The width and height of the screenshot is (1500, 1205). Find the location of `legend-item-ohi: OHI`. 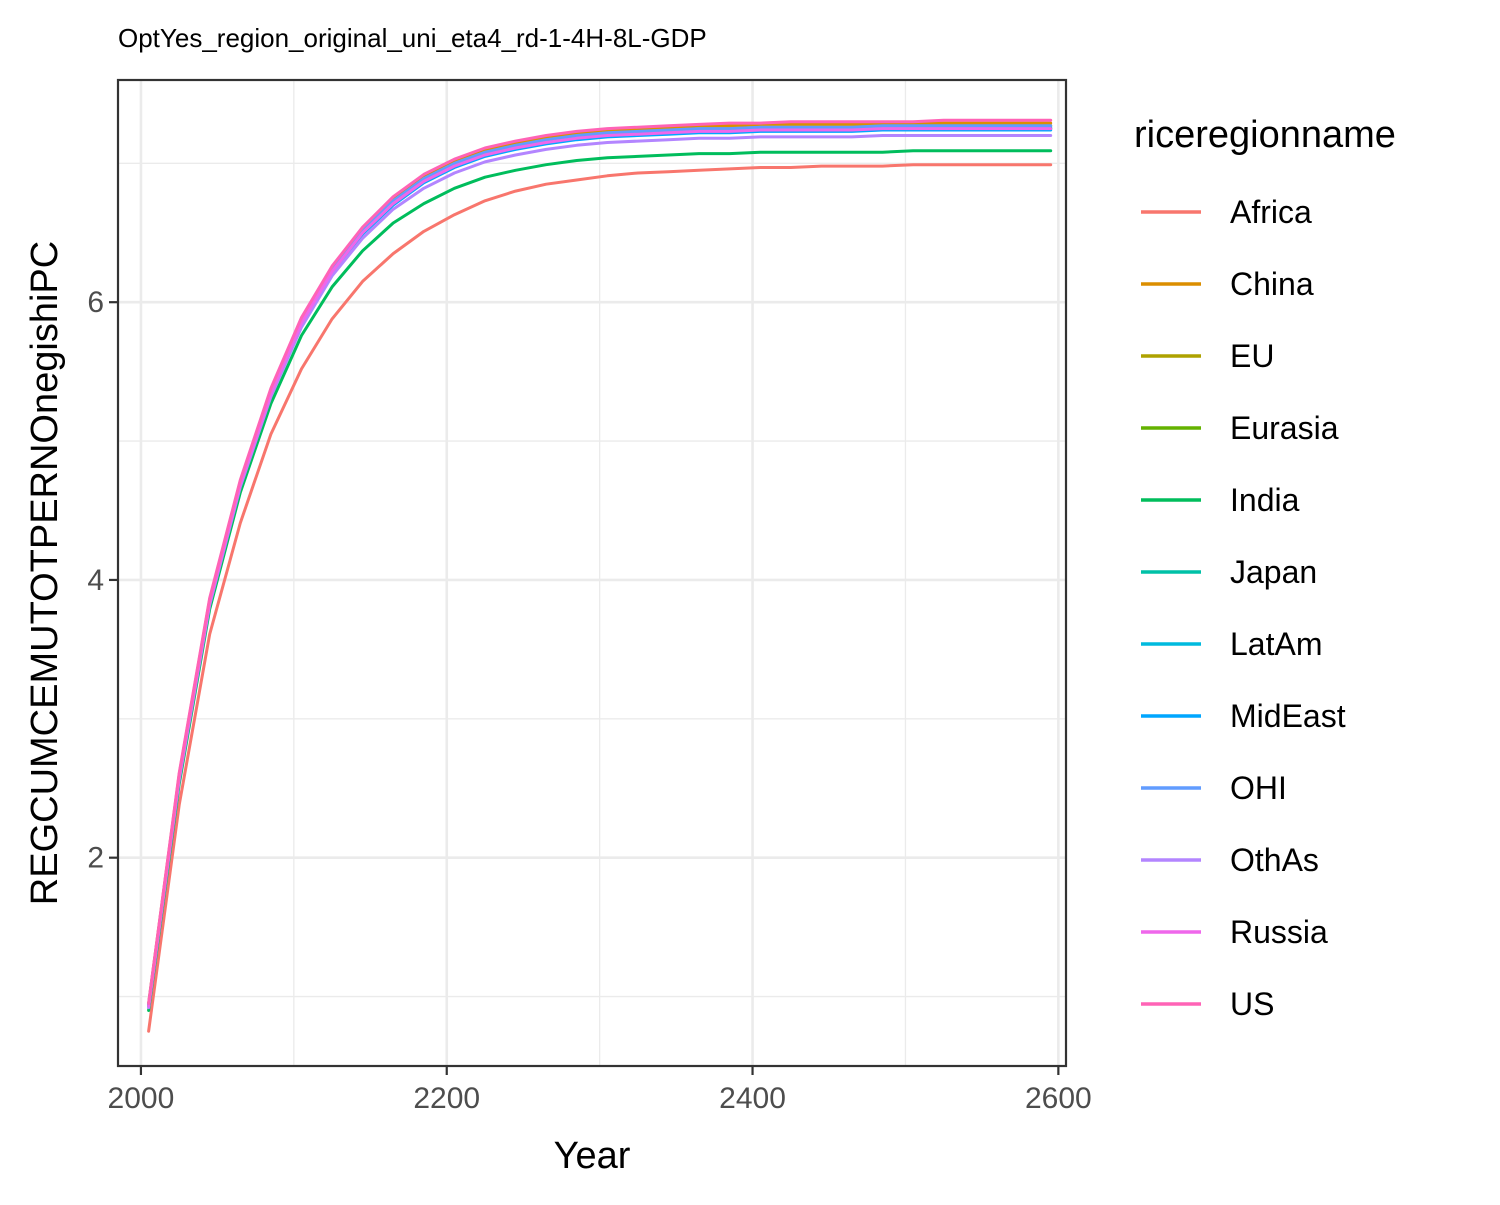

legend-item-ohi: OHI is located at coordinates (1214, 788).